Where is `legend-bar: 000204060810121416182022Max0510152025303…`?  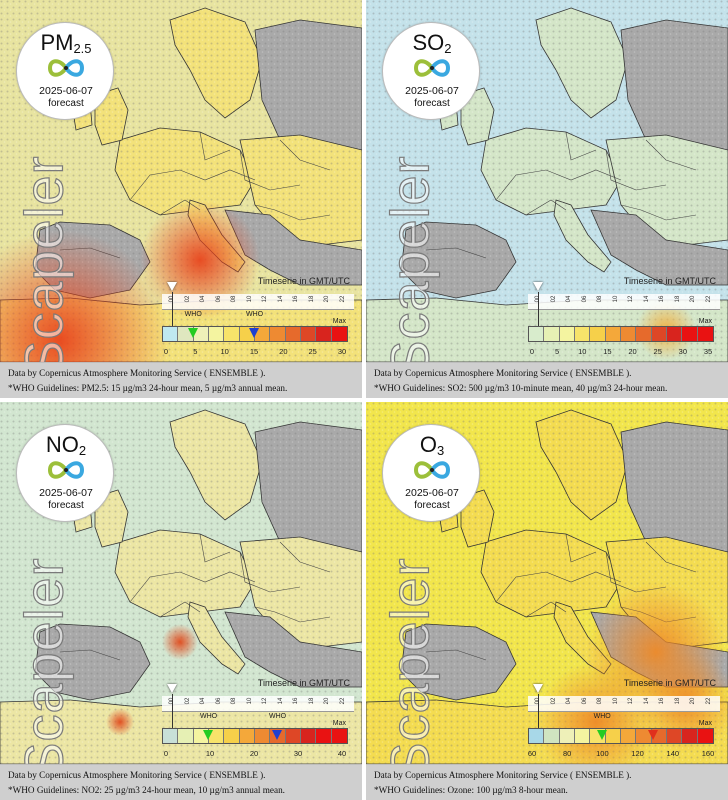
legend-bar: 000204060810121416182022Max0510152025303… is located at coordinates (624, 320).